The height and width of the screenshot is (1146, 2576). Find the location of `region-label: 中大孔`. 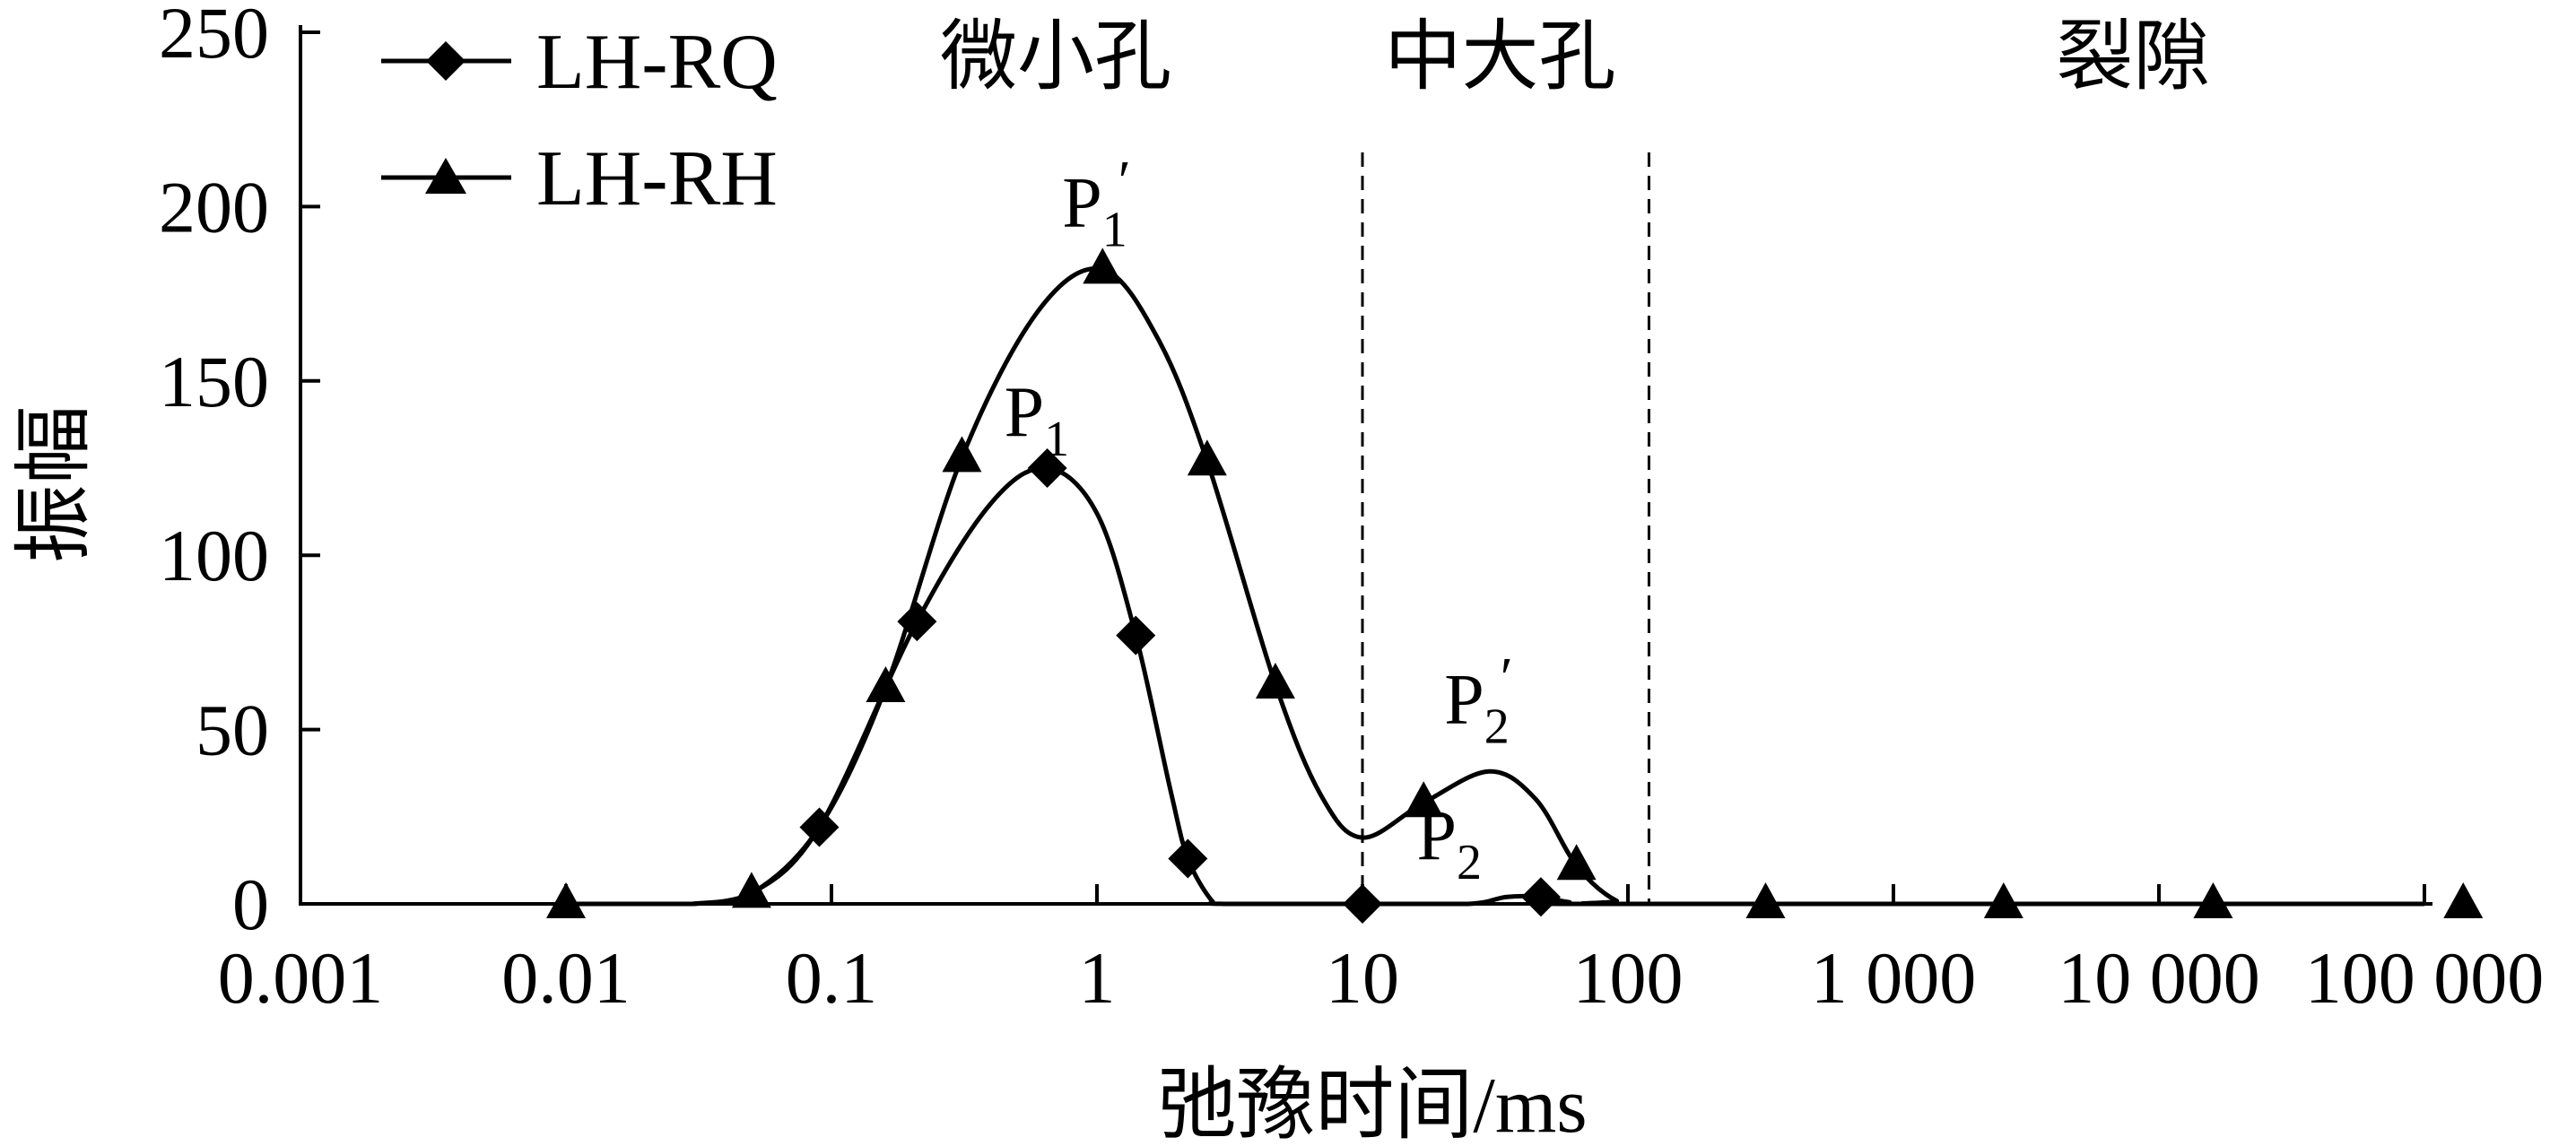

region-label: 中大孔 is located at coordinates (1499, 56).